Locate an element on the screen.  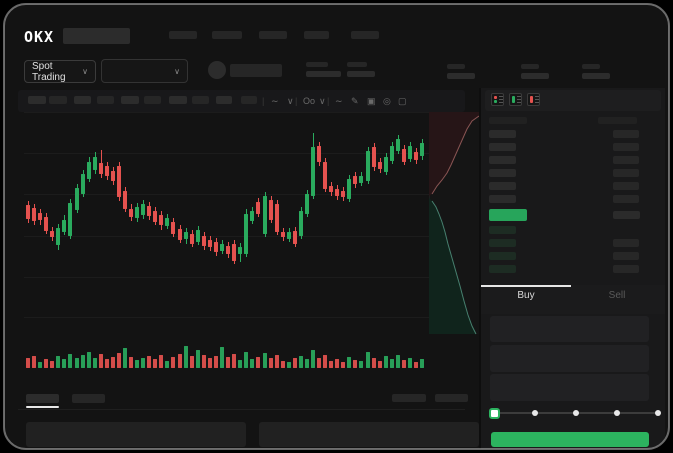
price-input is located at coordinates (569, 329).